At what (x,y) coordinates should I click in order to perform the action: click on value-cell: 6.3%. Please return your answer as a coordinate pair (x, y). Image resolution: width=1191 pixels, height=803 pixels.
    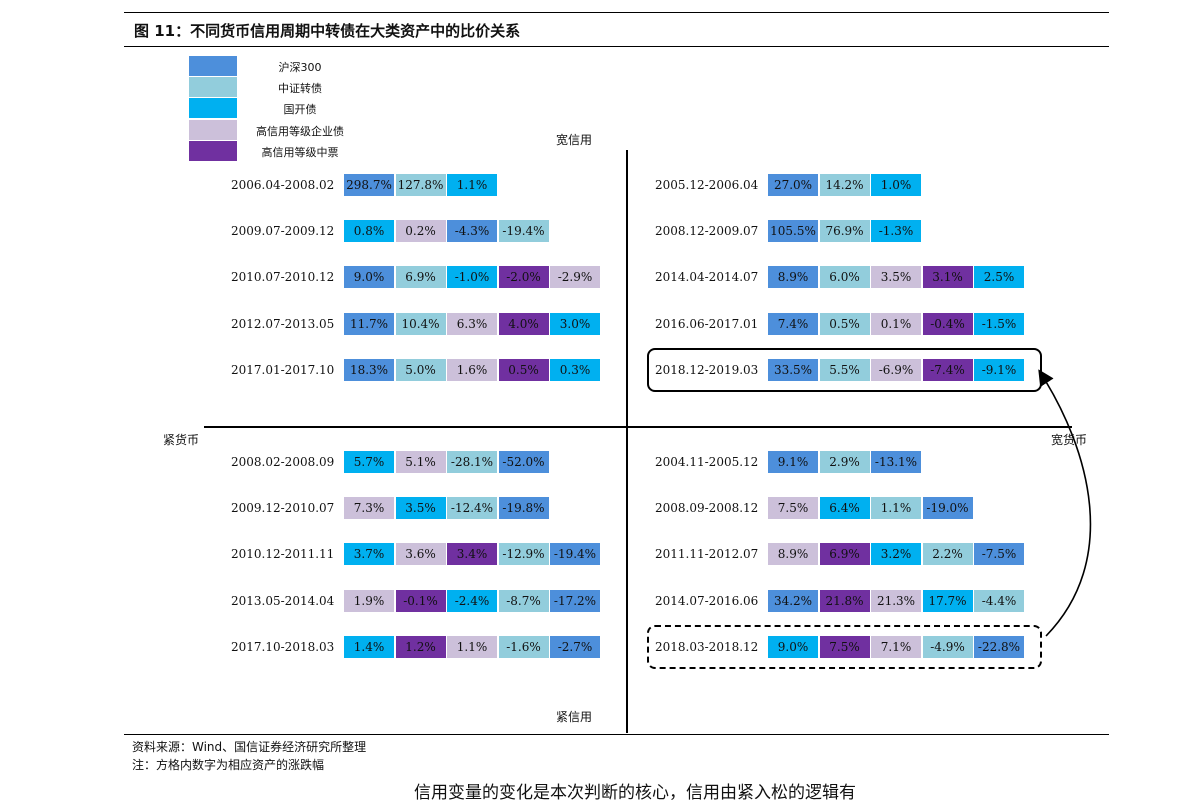
    Looking at the image, I should click on (472, 323).